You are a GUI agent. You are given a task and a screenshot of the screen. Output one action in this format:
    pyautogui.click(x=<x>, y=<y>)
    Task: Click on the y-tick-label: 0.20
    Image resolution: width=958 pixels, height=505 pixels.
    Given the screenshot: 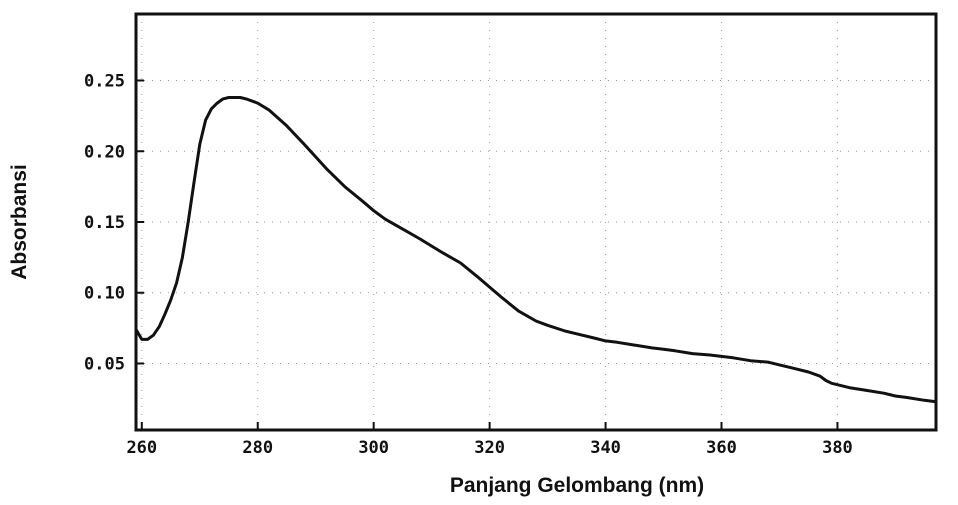 What is the action you would take?
    pyautogui.click(x=104, y=152)
    